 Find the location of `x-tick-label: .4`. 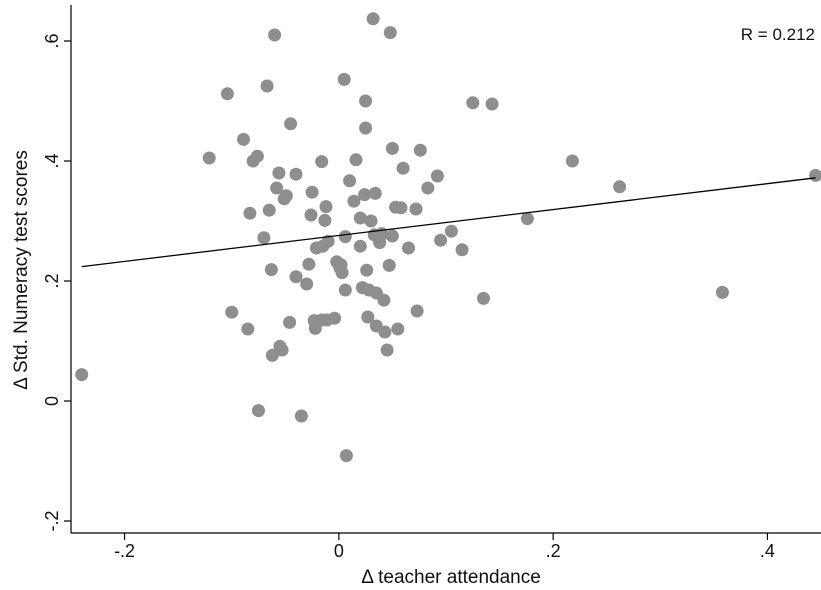

x-tick-label: .4 is located at coordinates (767, 551).